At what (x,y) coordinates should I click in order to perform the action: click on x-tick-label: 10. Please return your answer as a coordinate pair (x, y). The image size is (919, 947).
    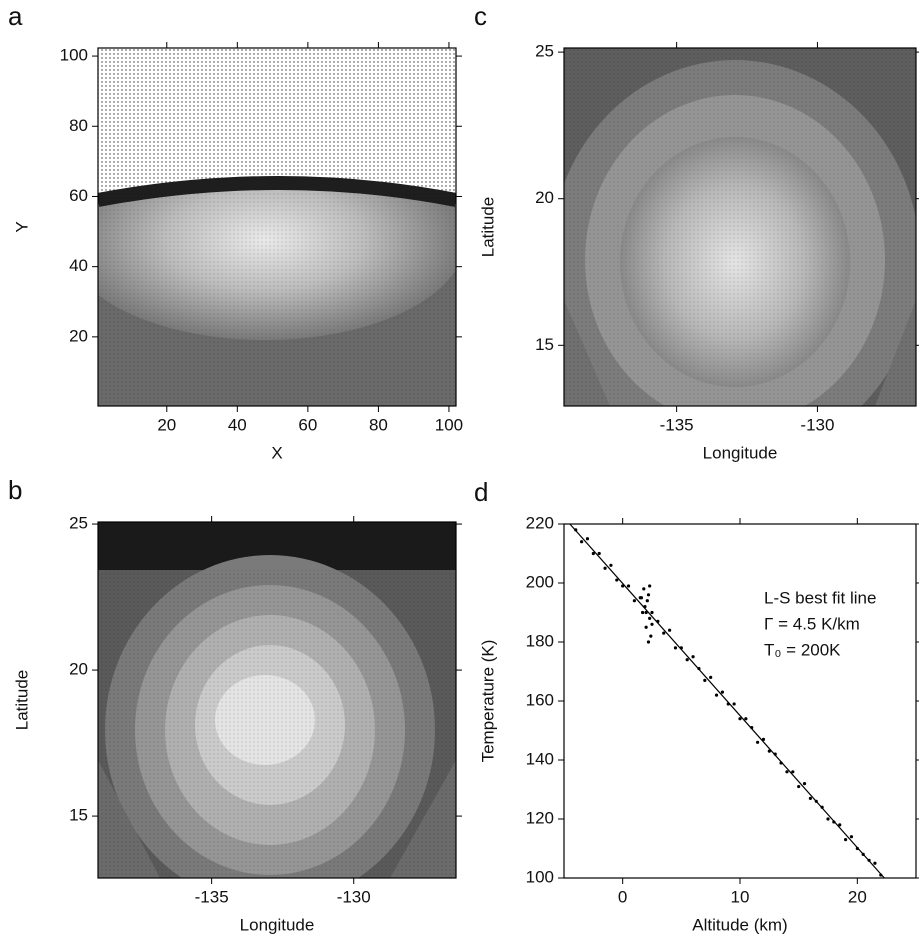
    Looking at the image, I should click on (740, 896).